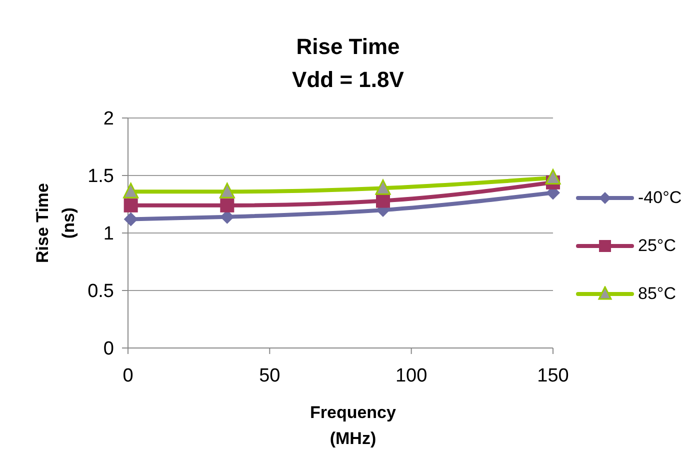 The width and height of the screenshot is (688, 466). I want to click on legend-label: 85°C, so click(657, 294).